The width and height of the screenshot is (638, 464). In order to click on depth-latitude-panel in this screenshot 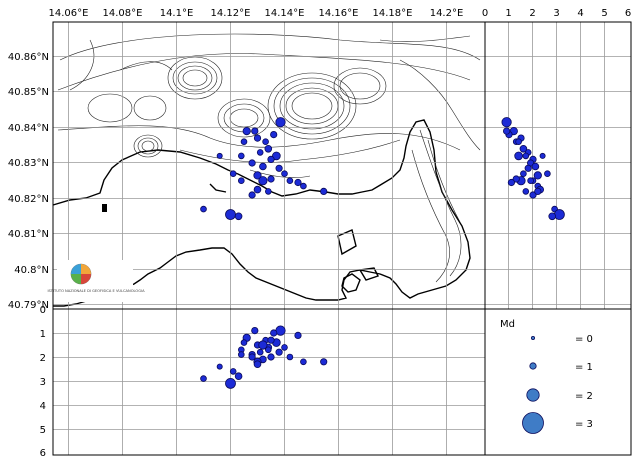, I will do `click(558, 165)`.